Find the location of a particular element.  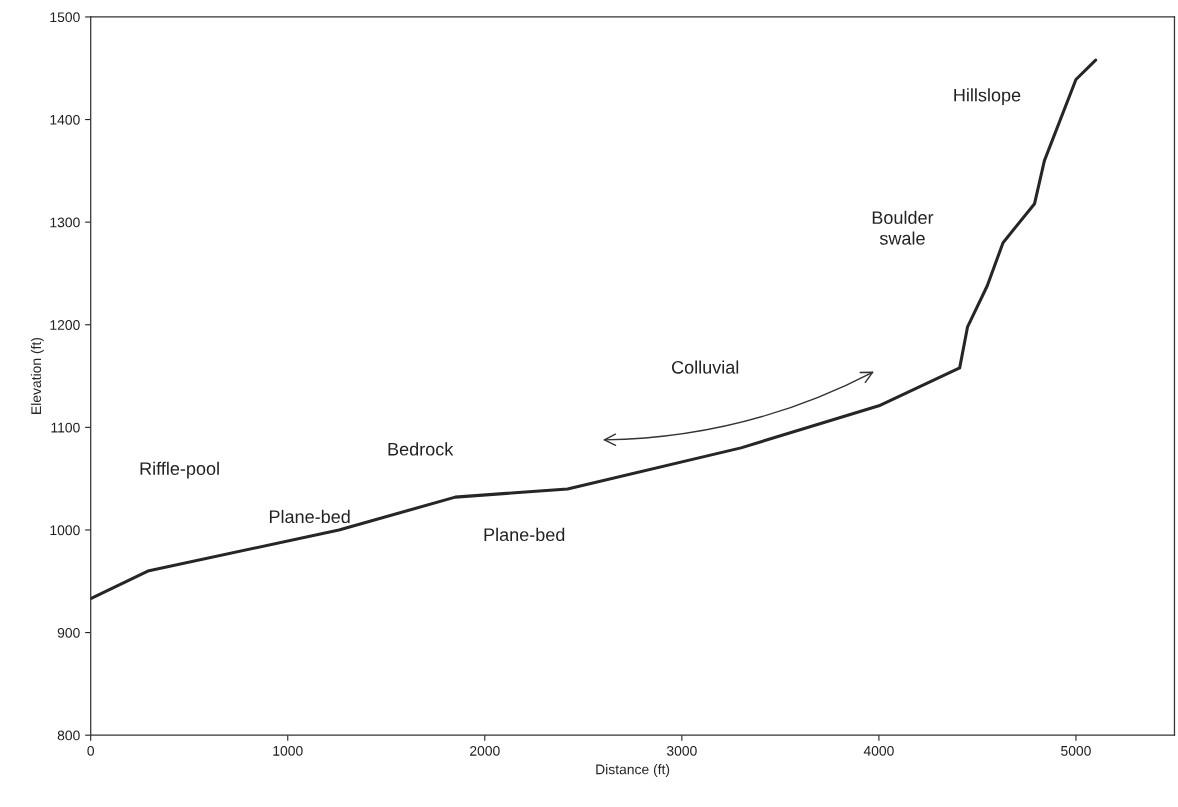

annotation: Boulder swale is located at coordinates (903, 227).